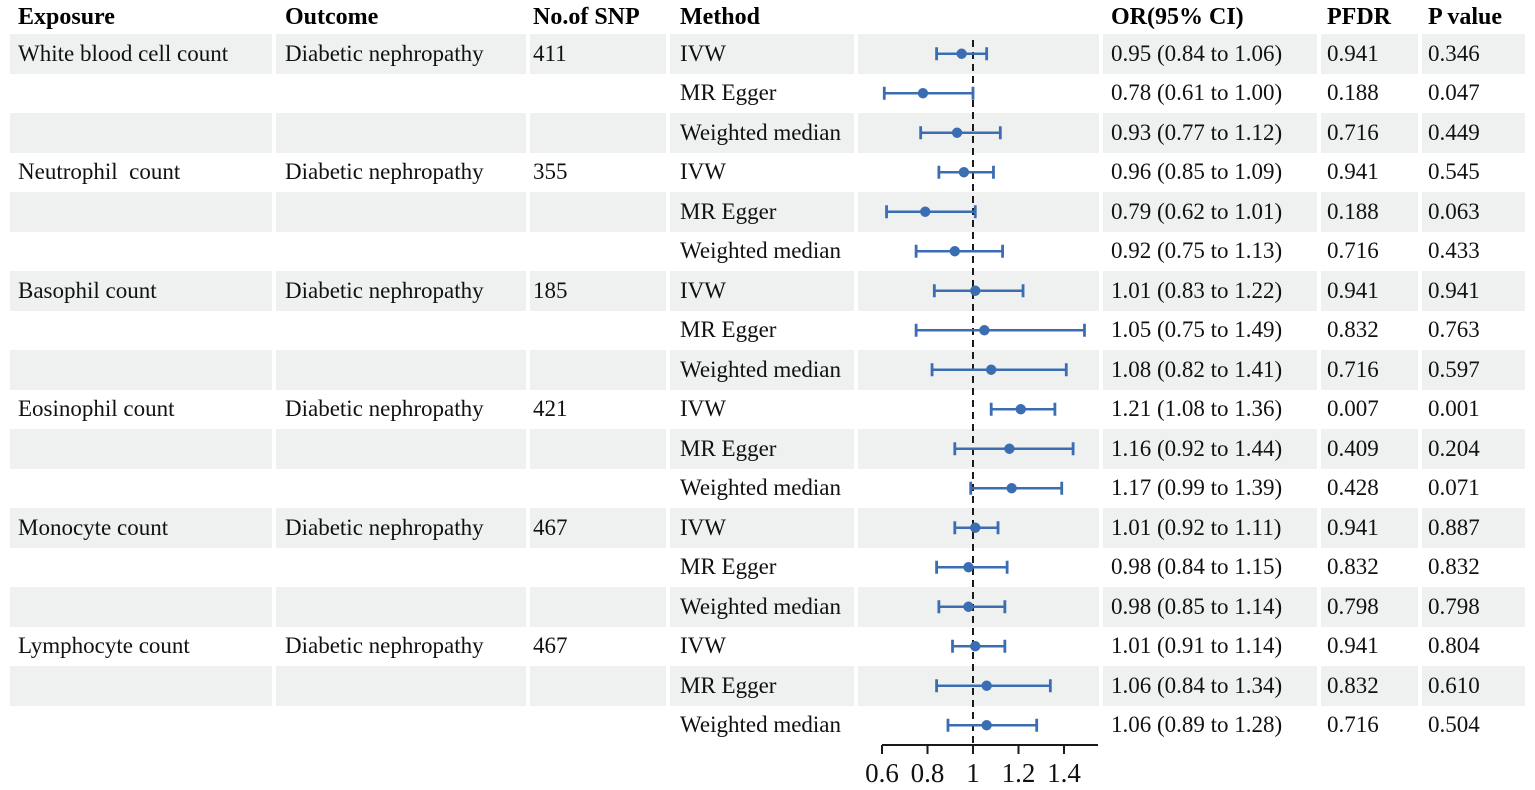  What do you see at coordinates (1197, 488) in the screenshot?
I see `cell-or-ci: 1.17 (0.99 to 1.39)` at bounding box center [1197, 488].